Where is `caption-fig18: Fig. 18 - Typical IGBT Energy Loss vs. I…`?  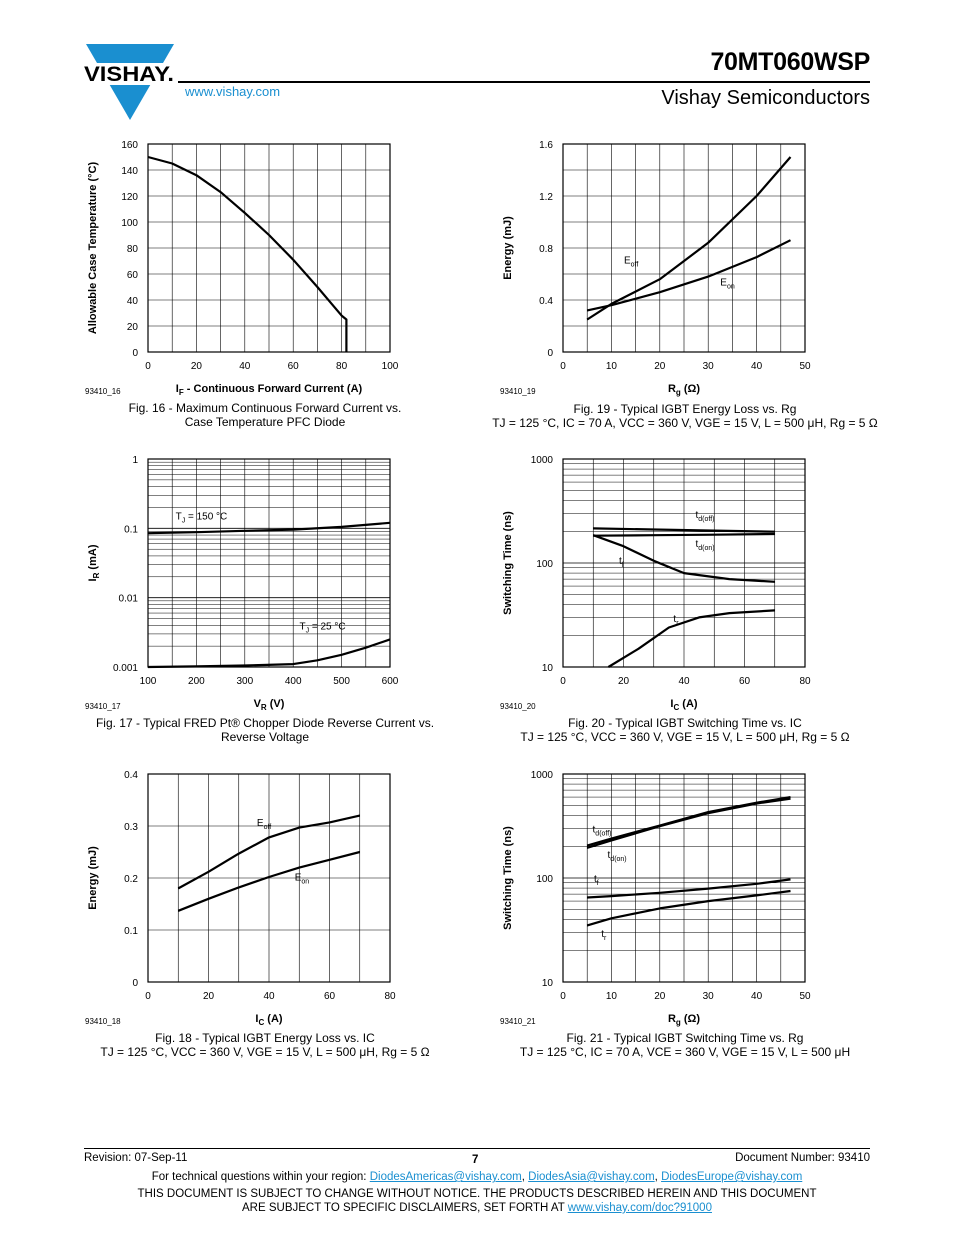
caption-fig18: Fig. 18 - Typical IGBT Energy Loss vs. I… is located at coordinates (265, 1045).